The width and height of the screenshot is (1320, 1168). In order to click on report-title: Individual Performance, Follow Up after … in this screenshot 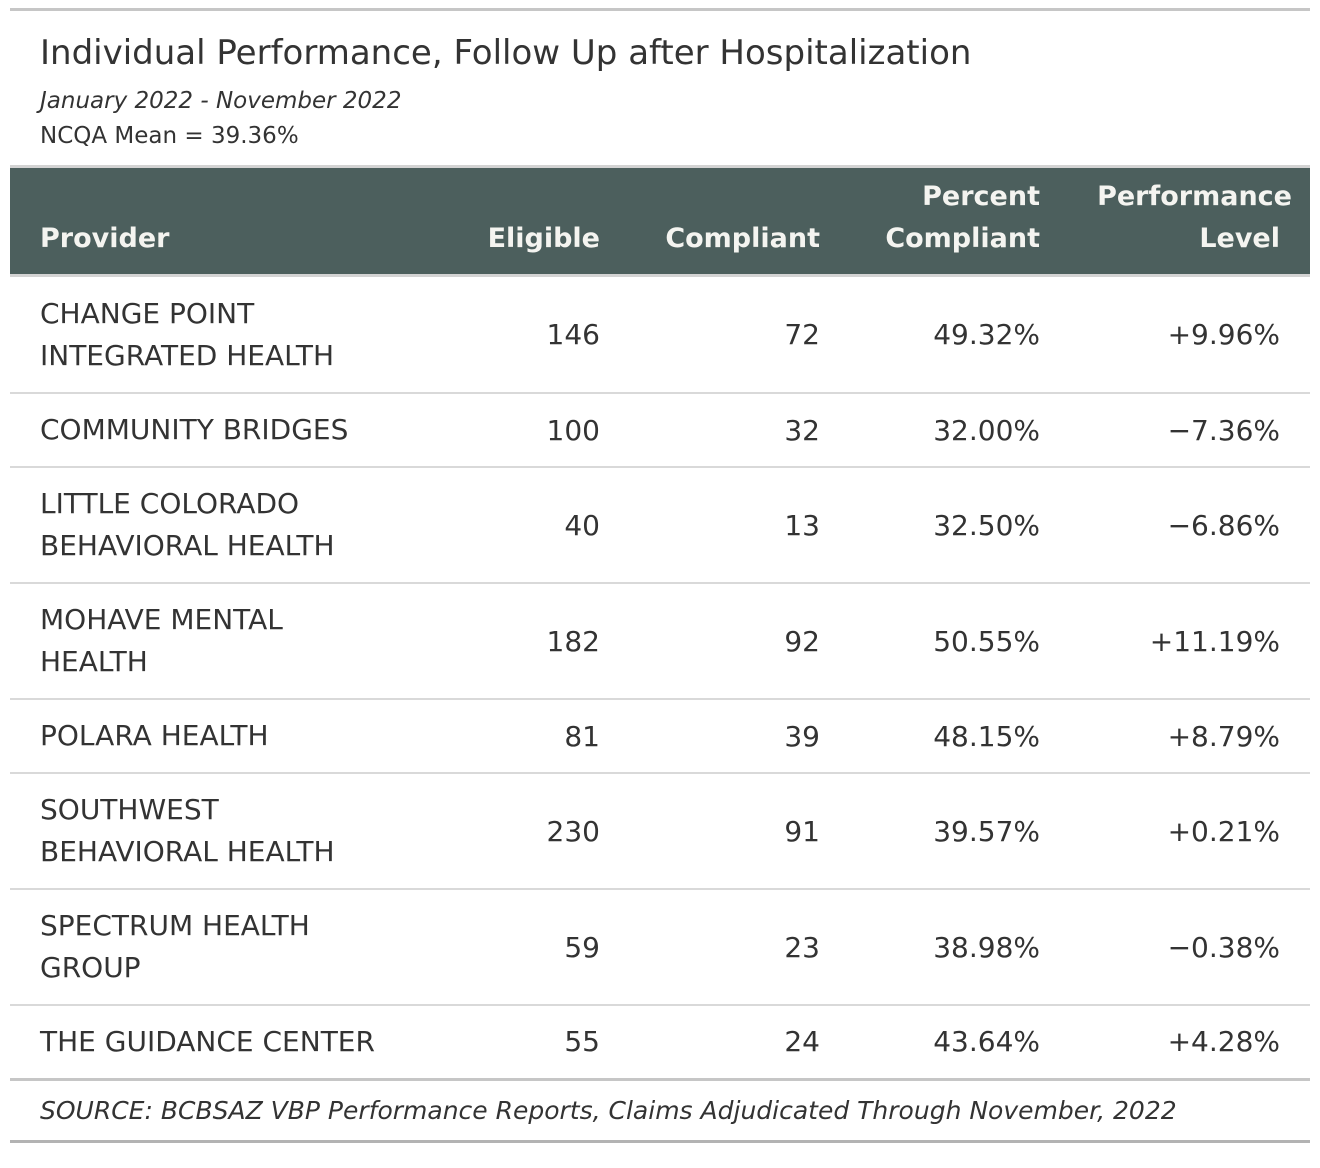, I will do `click(506, 53)`.